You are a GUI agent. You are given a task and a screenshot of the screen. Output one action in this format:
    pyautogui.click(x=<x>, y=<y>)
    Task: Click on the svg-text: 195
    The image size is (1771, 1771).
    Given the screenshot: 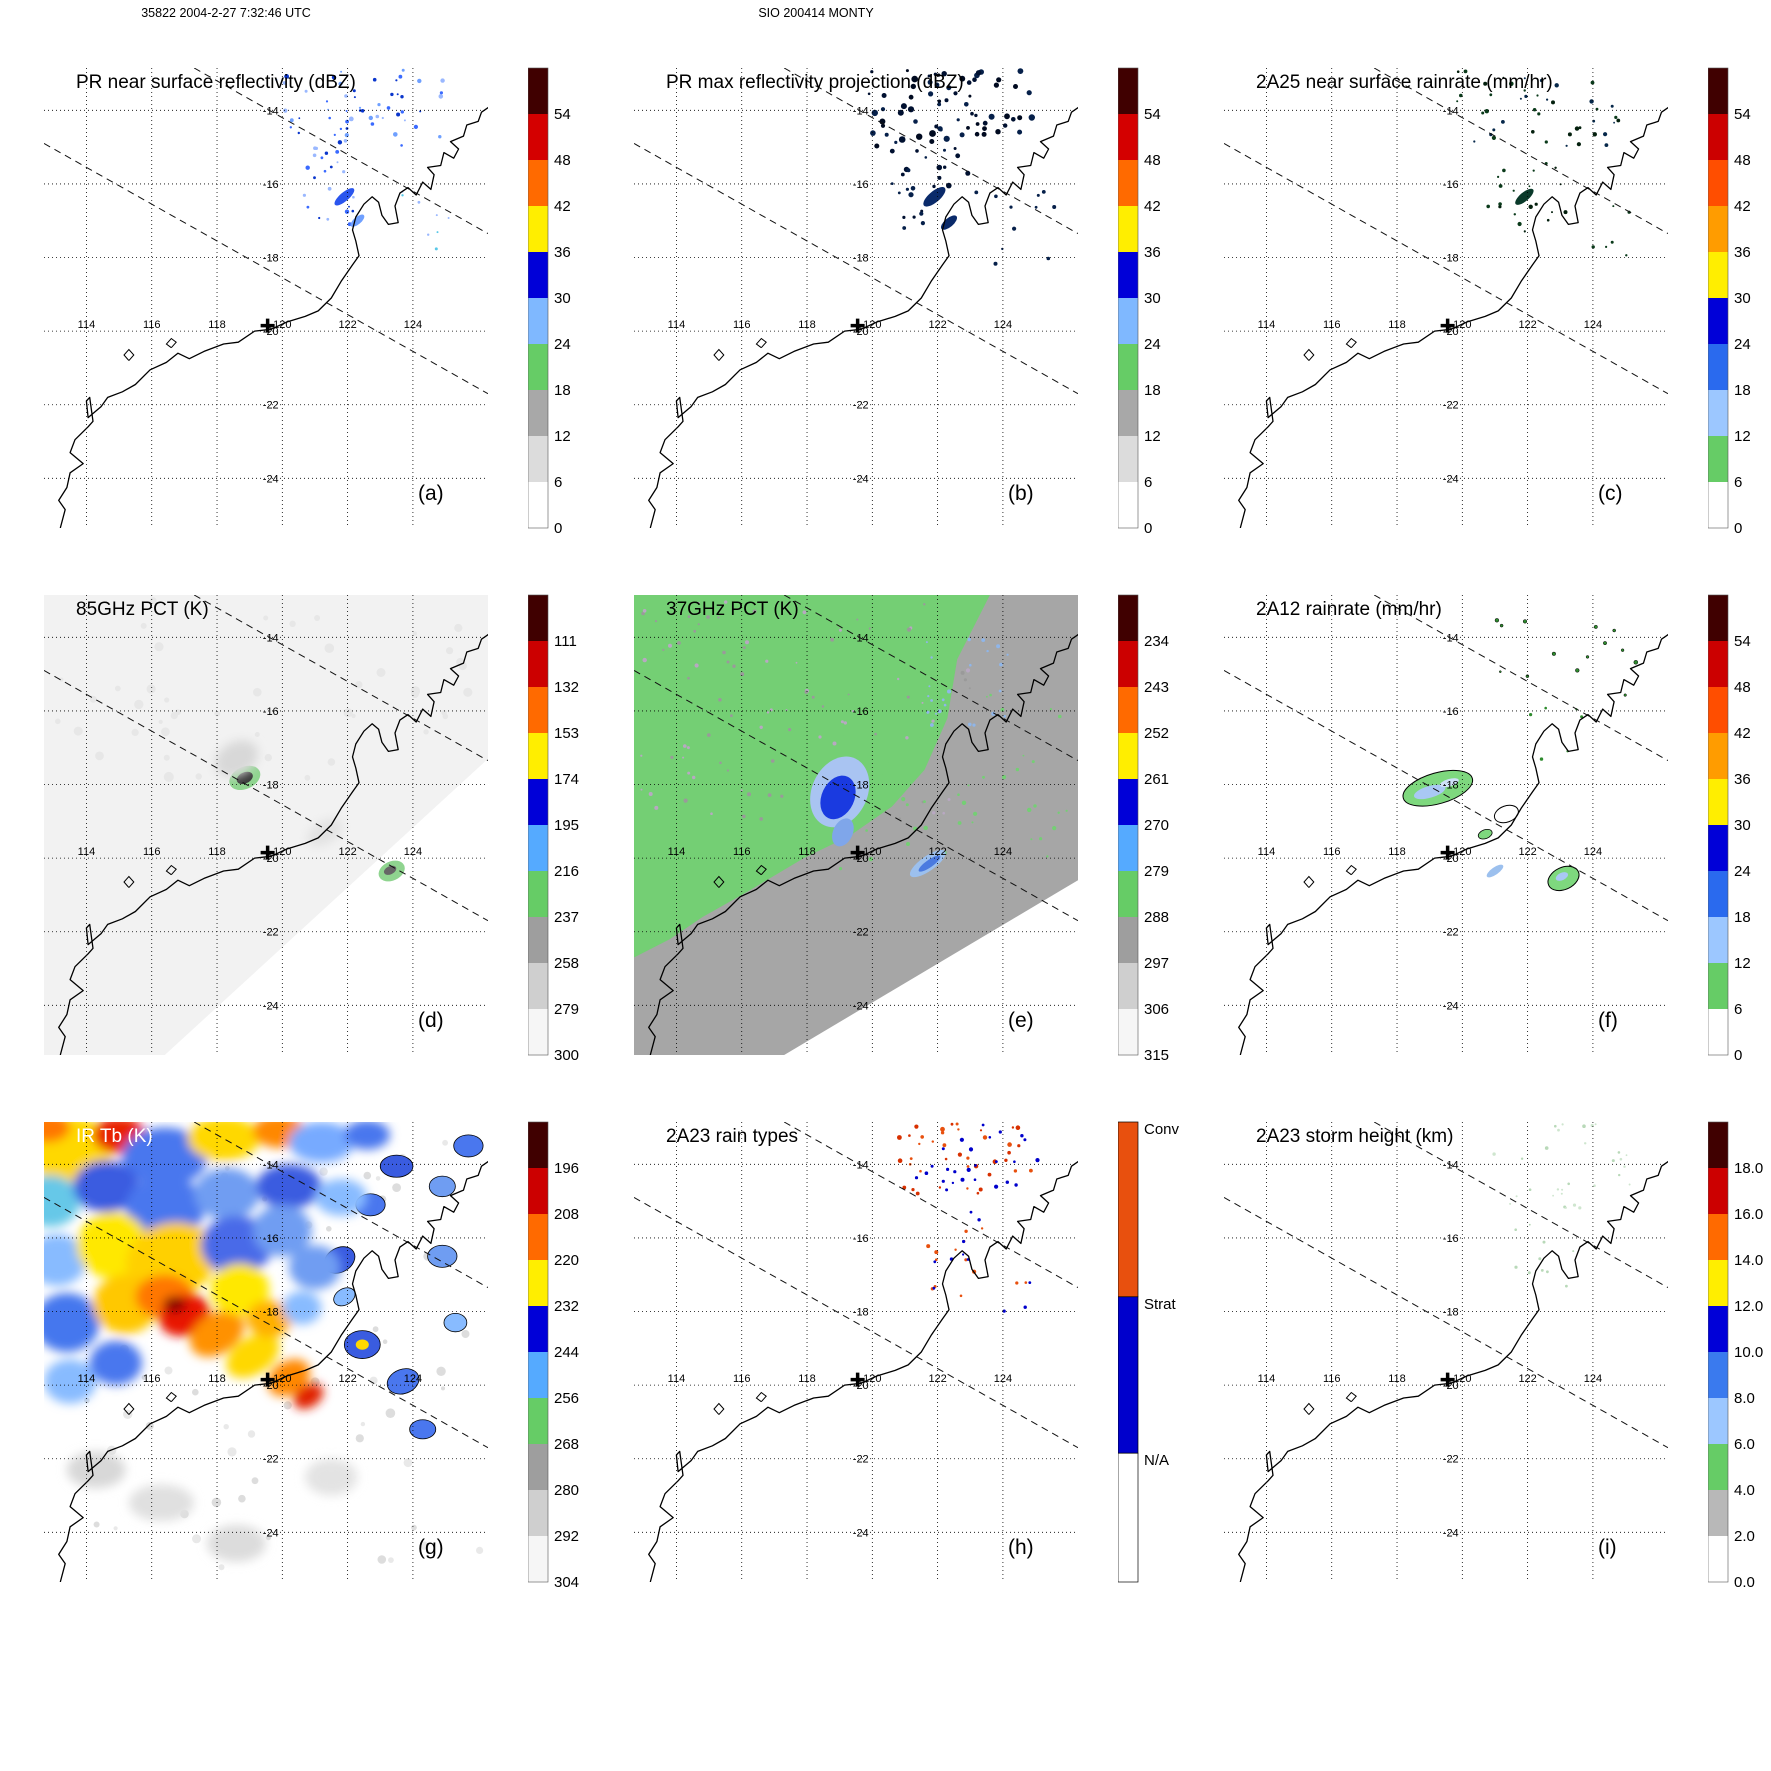 What is the action you would take?
    pyautogui.click(x=566, y=825)
    